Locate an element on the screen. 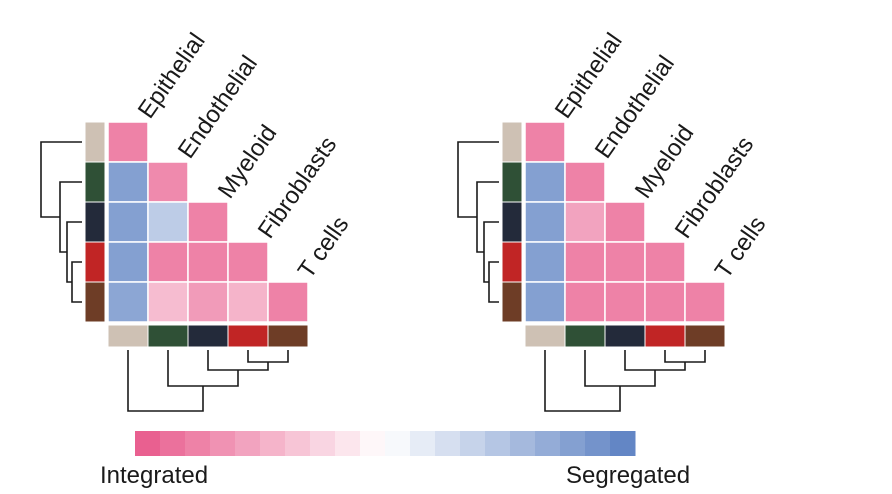  colorbar is located at coordinates (385, 443).